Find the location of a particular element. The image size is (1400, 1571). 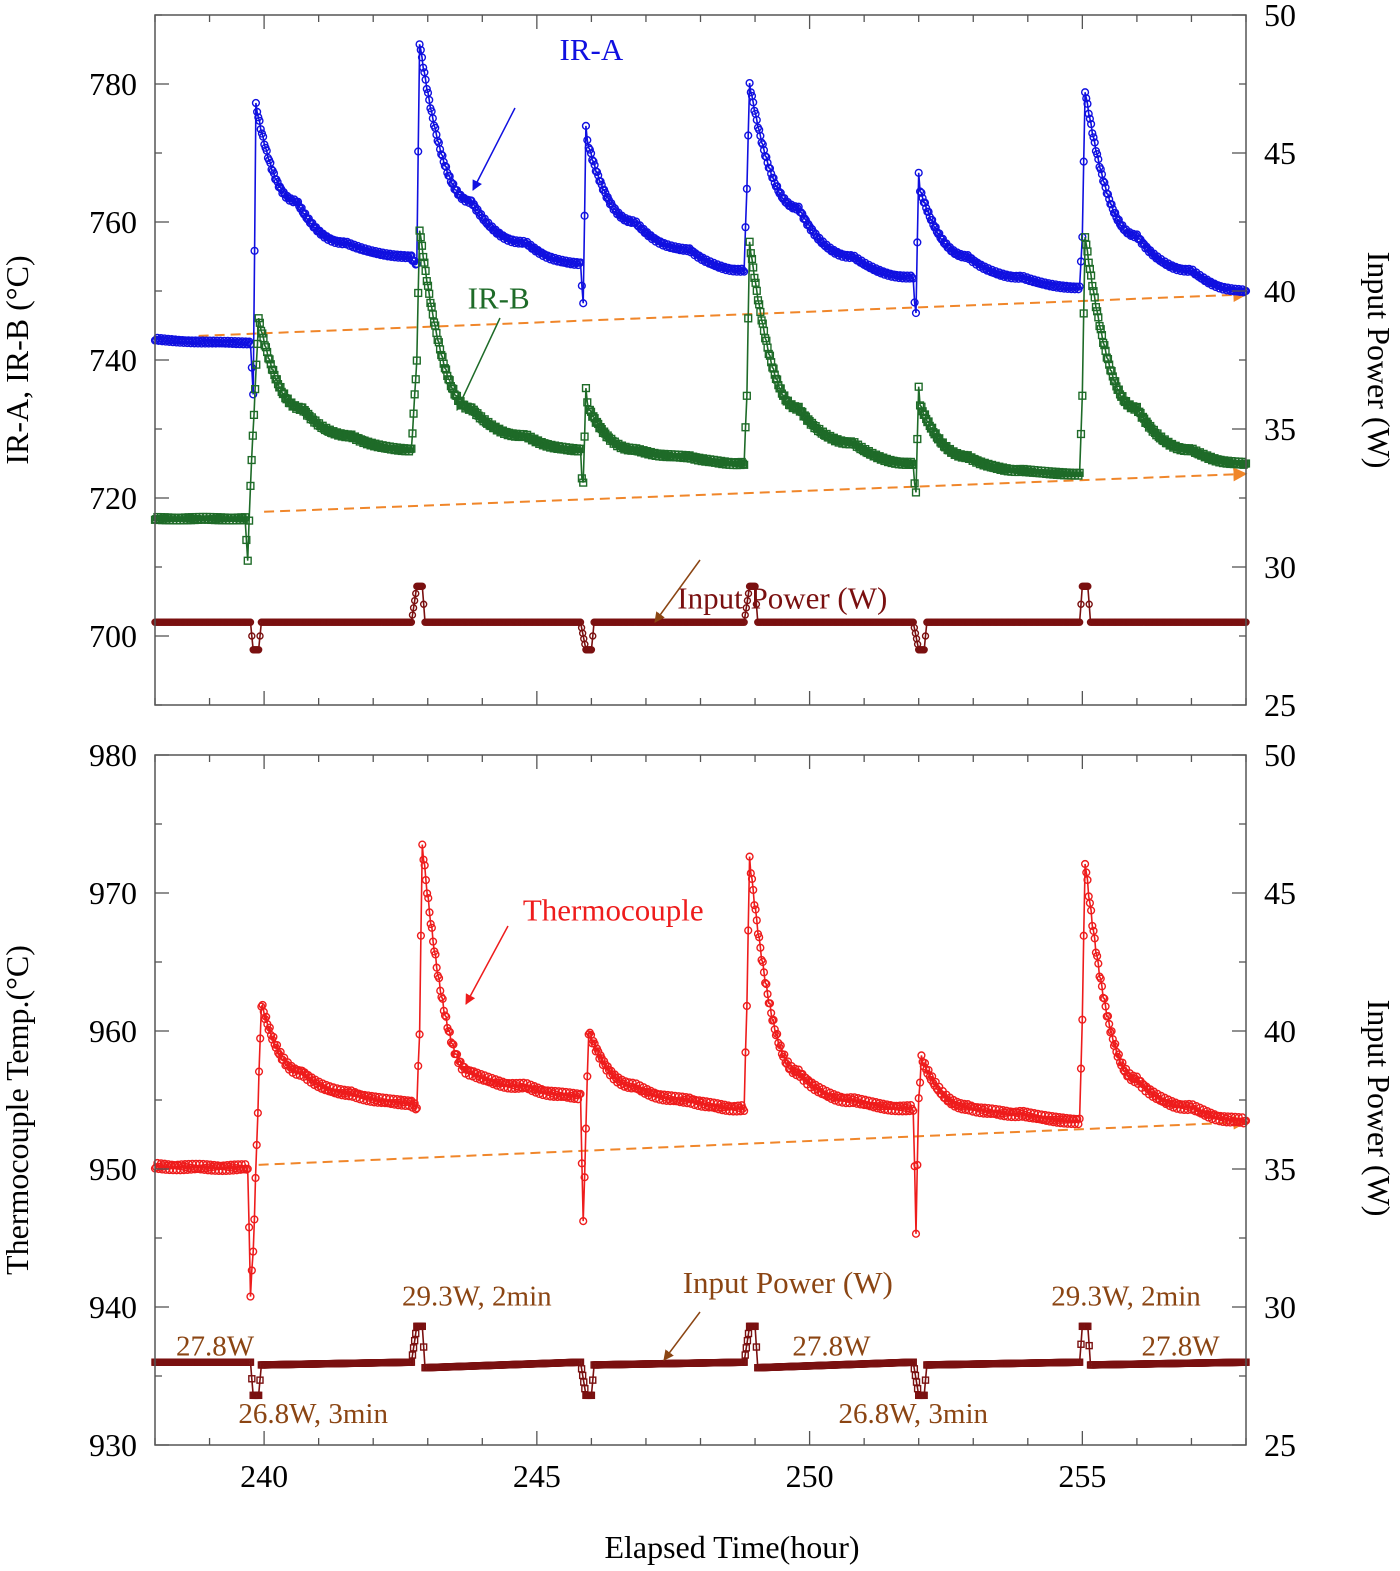

power-note-29-3w-2: 29.3W, 2min is located at coordinates (1126, 1297).